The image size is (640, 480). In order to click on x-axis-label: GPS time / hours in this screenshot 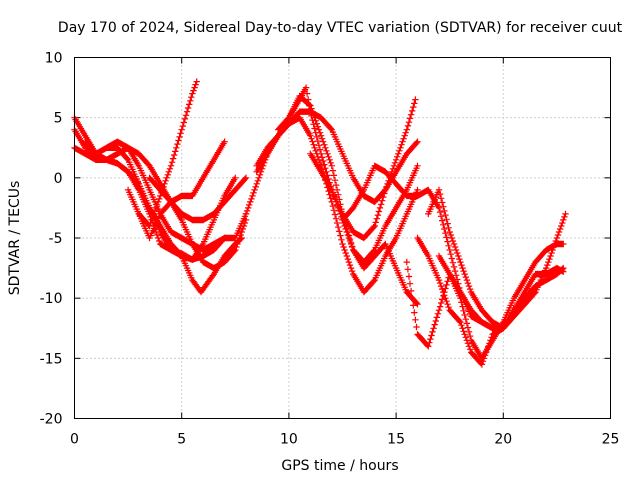, I will do `click(339, 466)`.